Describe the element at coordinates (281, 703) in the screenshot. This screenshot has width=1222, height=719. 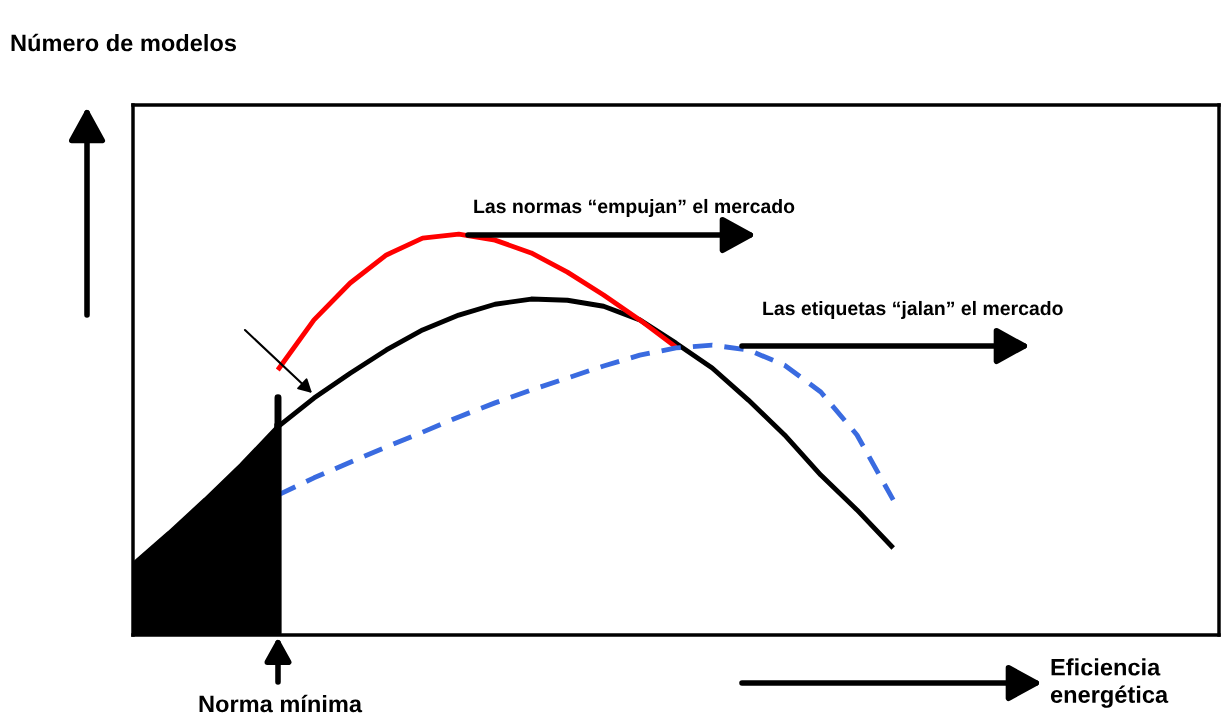
I see `text: Norma mínima` at that location.